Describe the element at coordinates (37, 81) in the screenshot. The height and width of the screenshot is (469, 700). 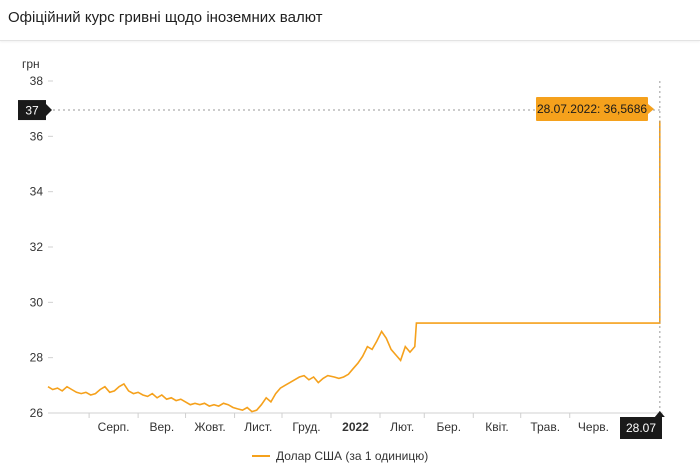
I see `y-tick-label: 38` at that location.